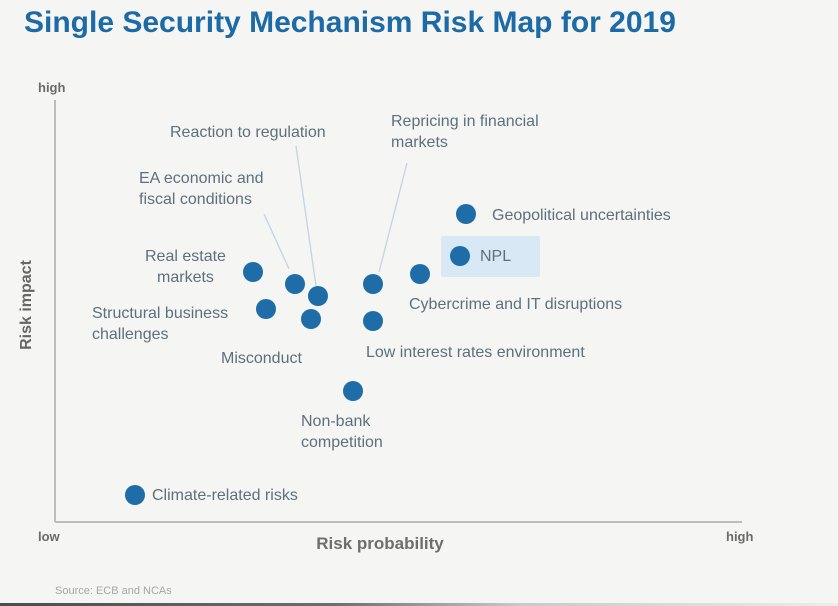  I want to click on data-point-cybercrime-it-disruptions, so click(420, 274).